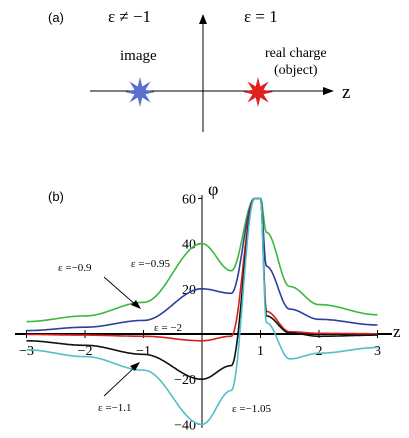 Image resolution: width=409 pixels, height=438 pixels. What do you see at coordinates (397, 331) in the screenshot?
I see `z-axis-label: z` at bounding box center [397, 331].